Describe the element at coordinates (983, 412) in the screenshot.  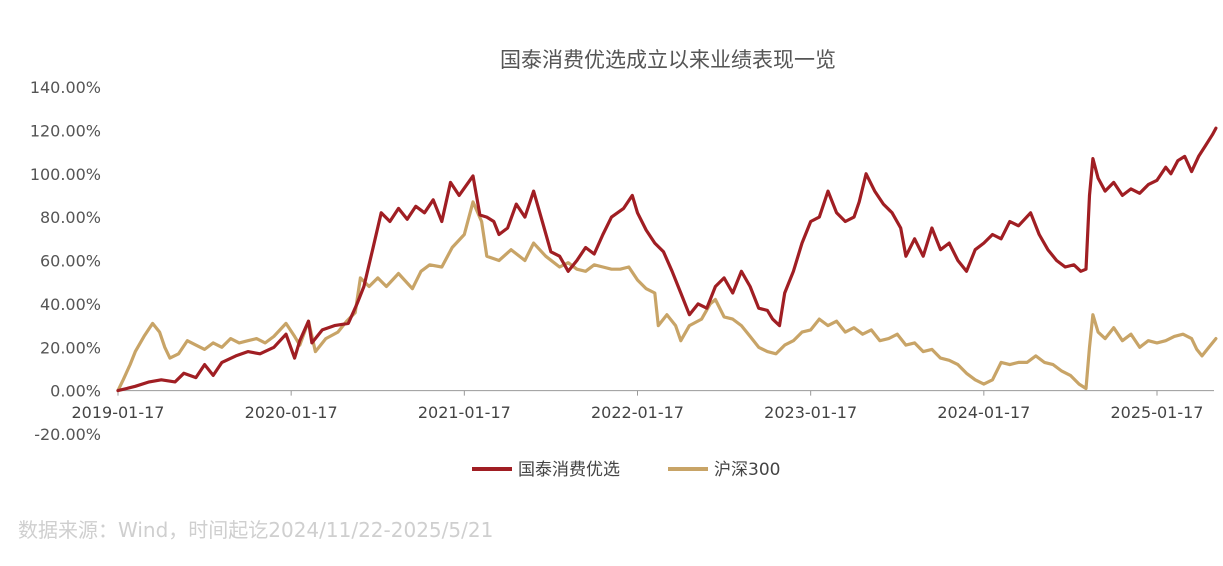
I see `x-tick-label: 2024-01-17` at that location.